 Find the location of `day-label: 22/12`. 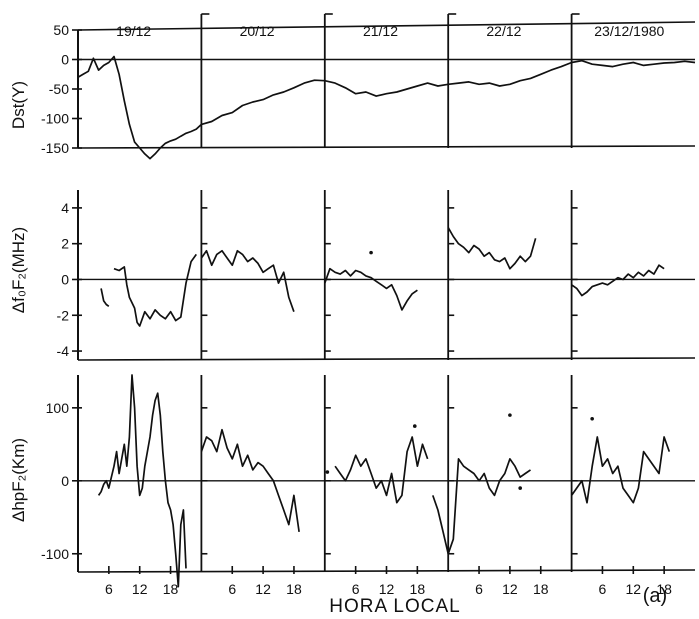

day-label: 22/12 is located at coordinates (503, 31).